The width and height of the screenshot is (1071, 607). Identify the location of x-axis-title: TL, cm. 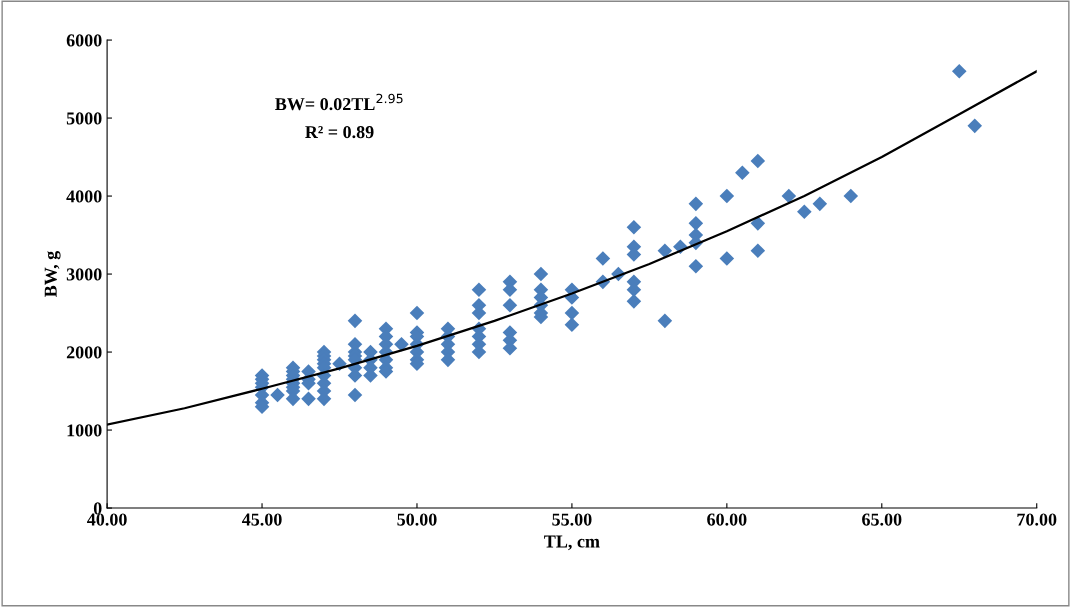
(572, 543).